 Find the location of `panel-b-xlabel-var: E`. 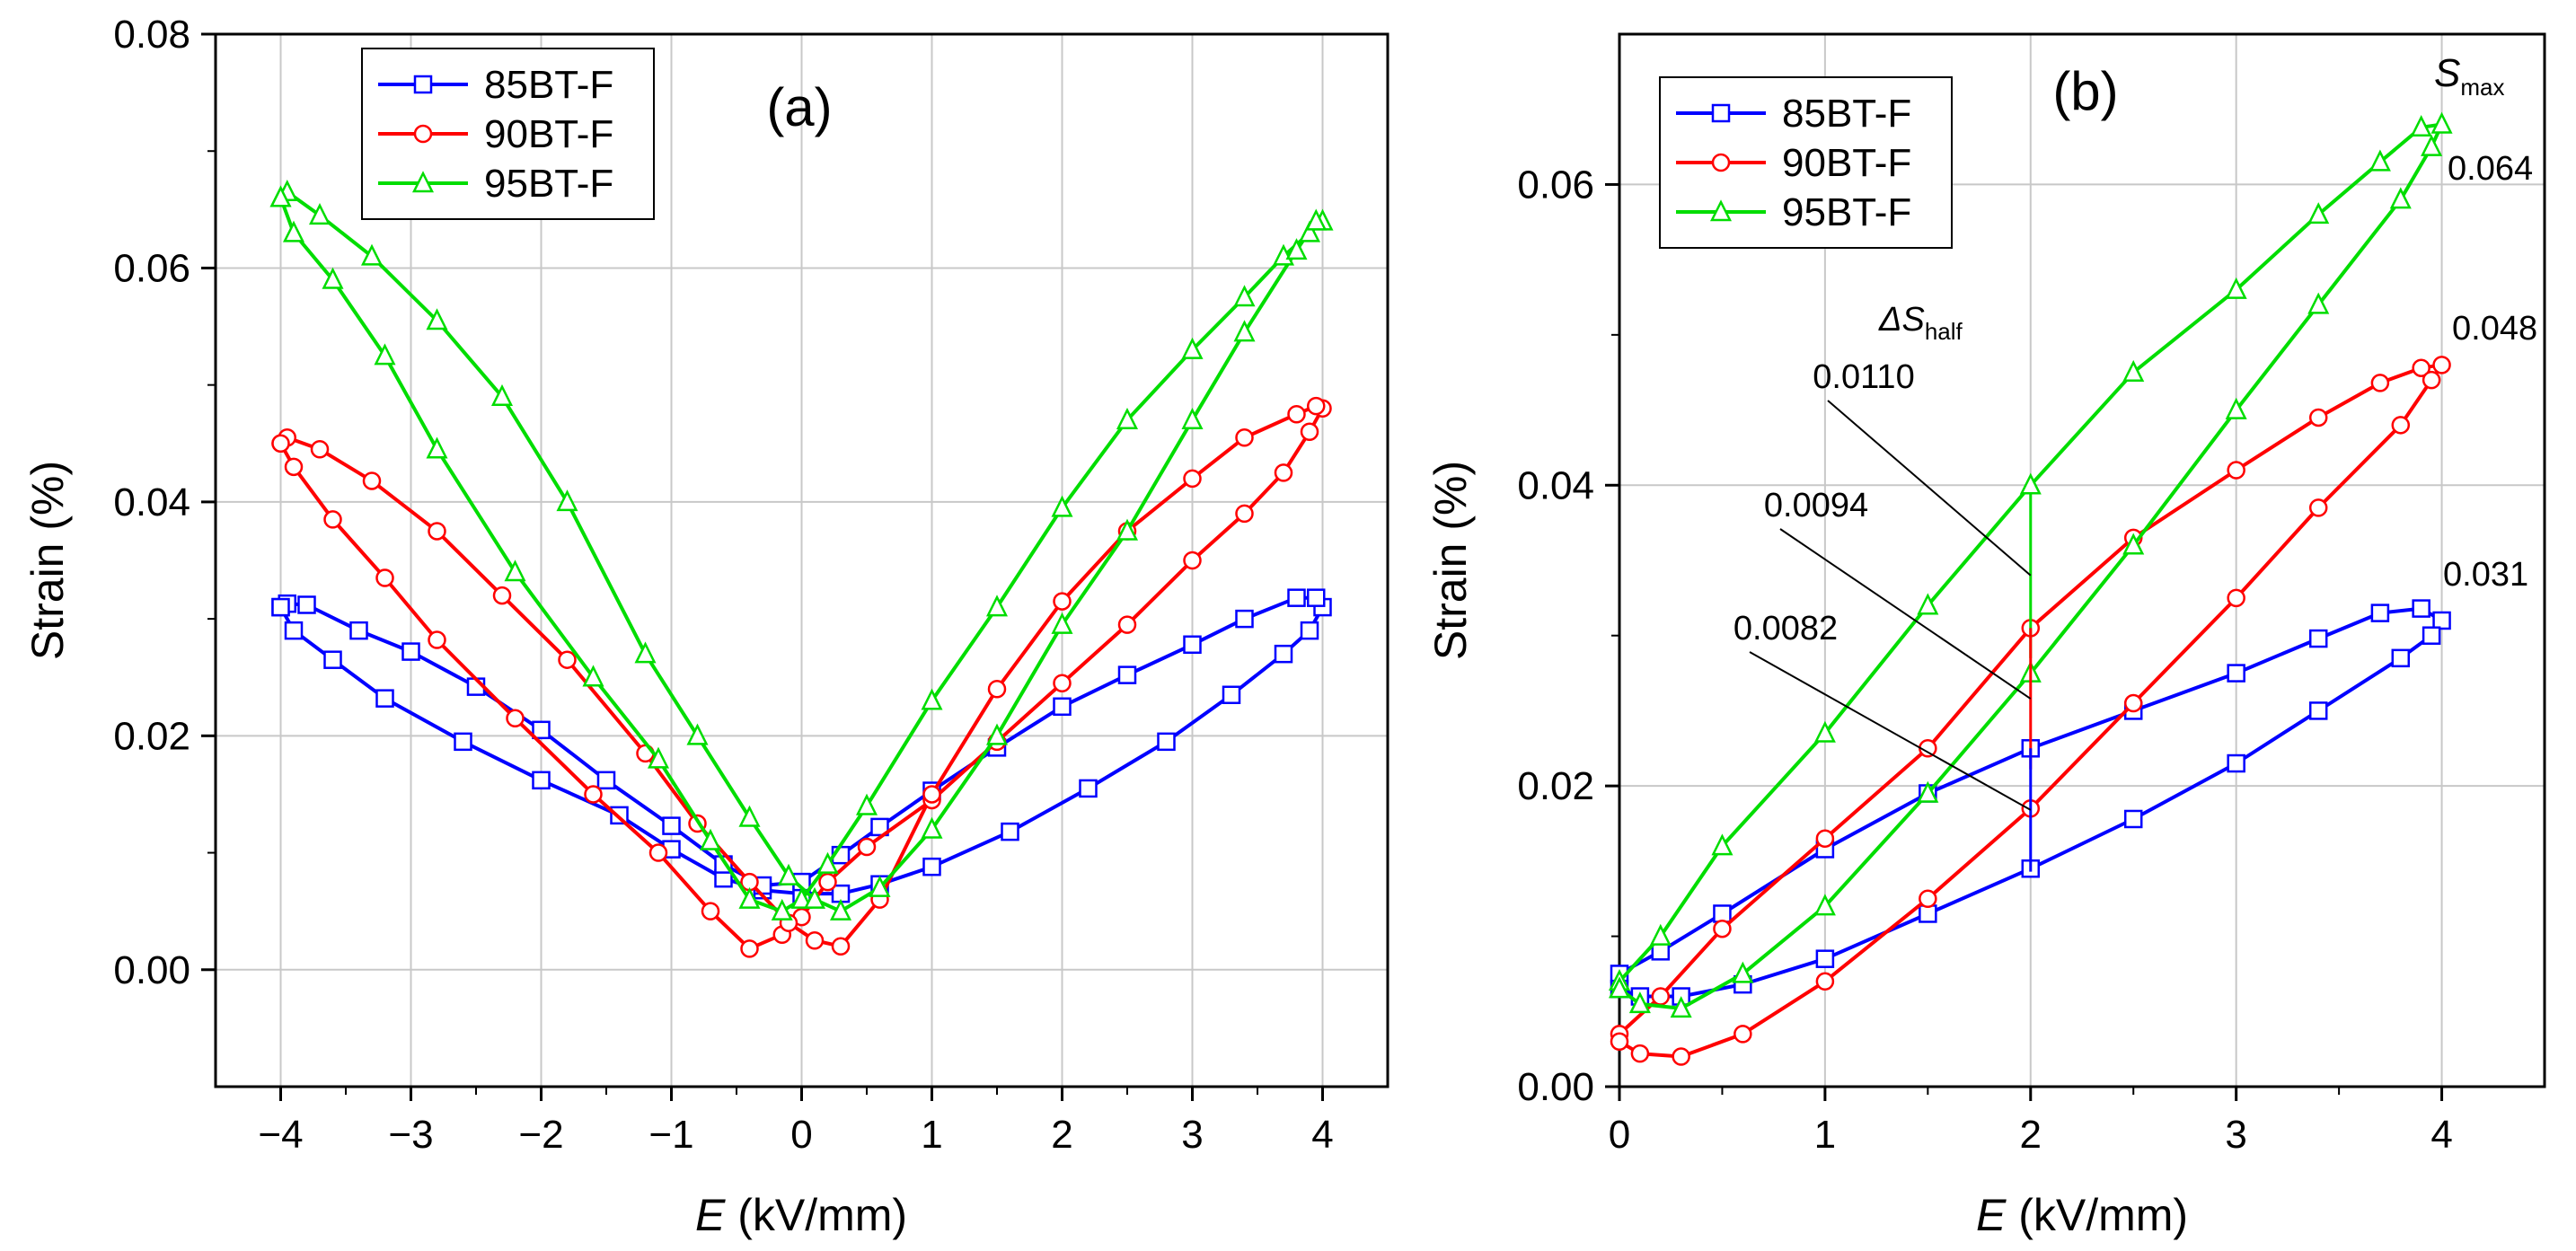

panel-b-xlabel-var: E is located at coordinates (1991, 1215).